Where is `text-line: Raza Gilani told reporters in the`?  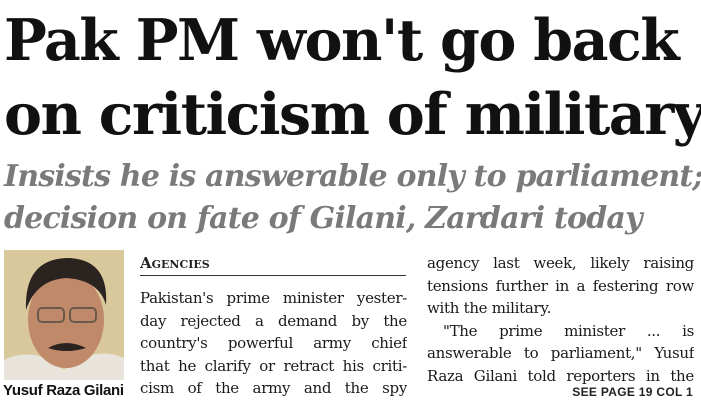 text-line: Raza Gilani told reporters in the is located at coordinates (560, 375).